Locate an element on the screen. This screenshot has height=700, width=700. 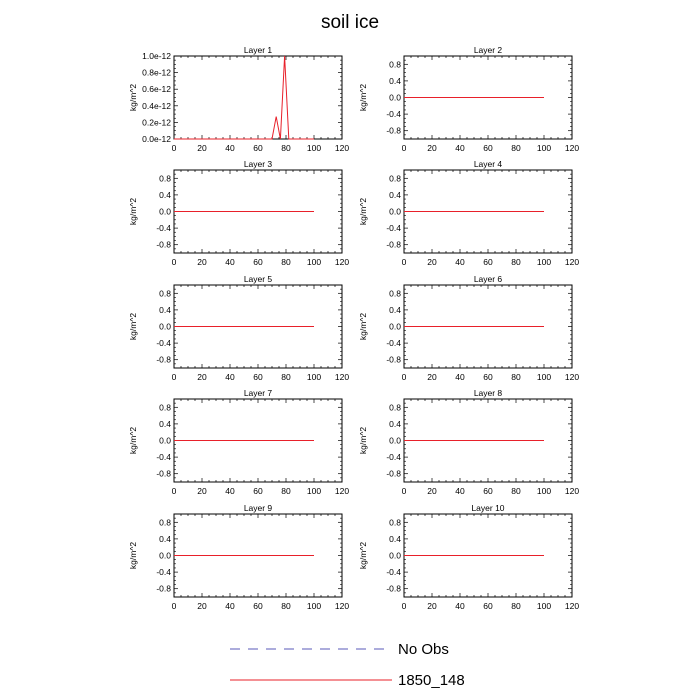
y-tick-label: 0.2e-12 is located at coordinates (156, 122).